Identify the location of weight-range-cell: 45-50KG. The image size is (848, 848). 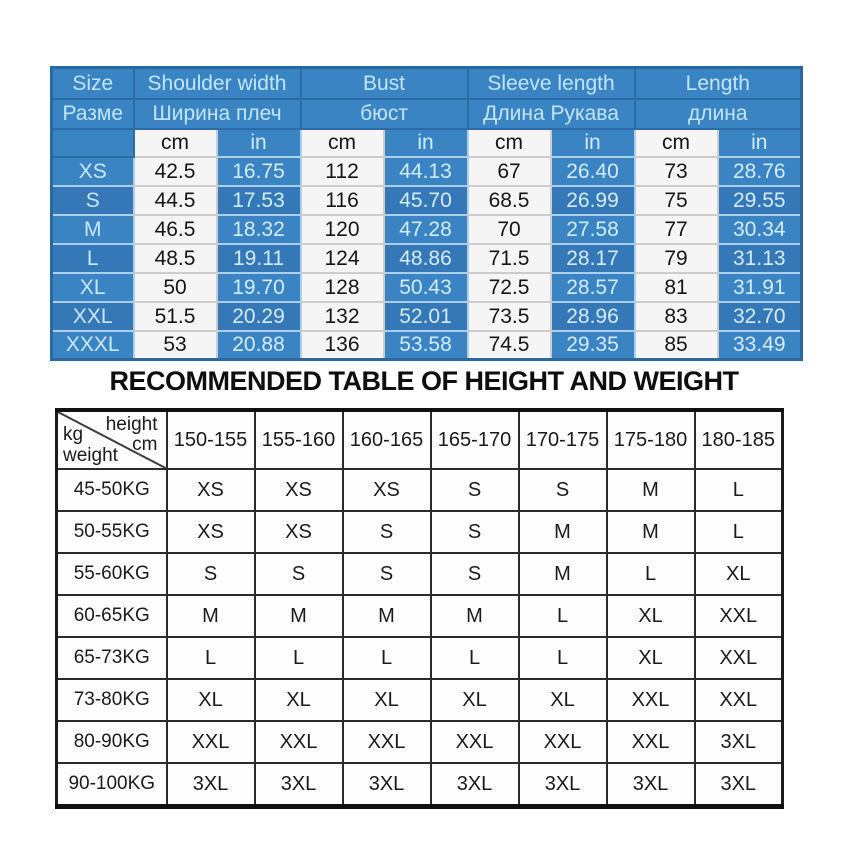
(111, 490).